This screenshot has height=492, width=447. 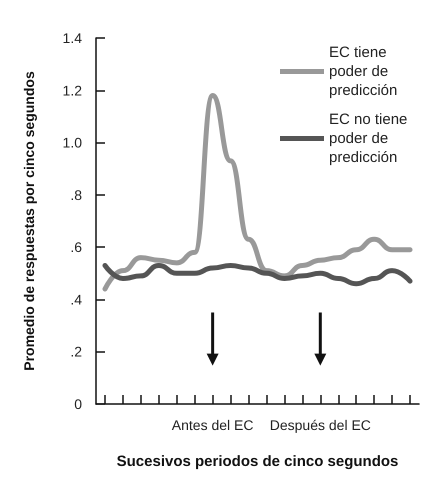 I want to click on x-tick-label: Después del EC, so click(x=320, y=425).